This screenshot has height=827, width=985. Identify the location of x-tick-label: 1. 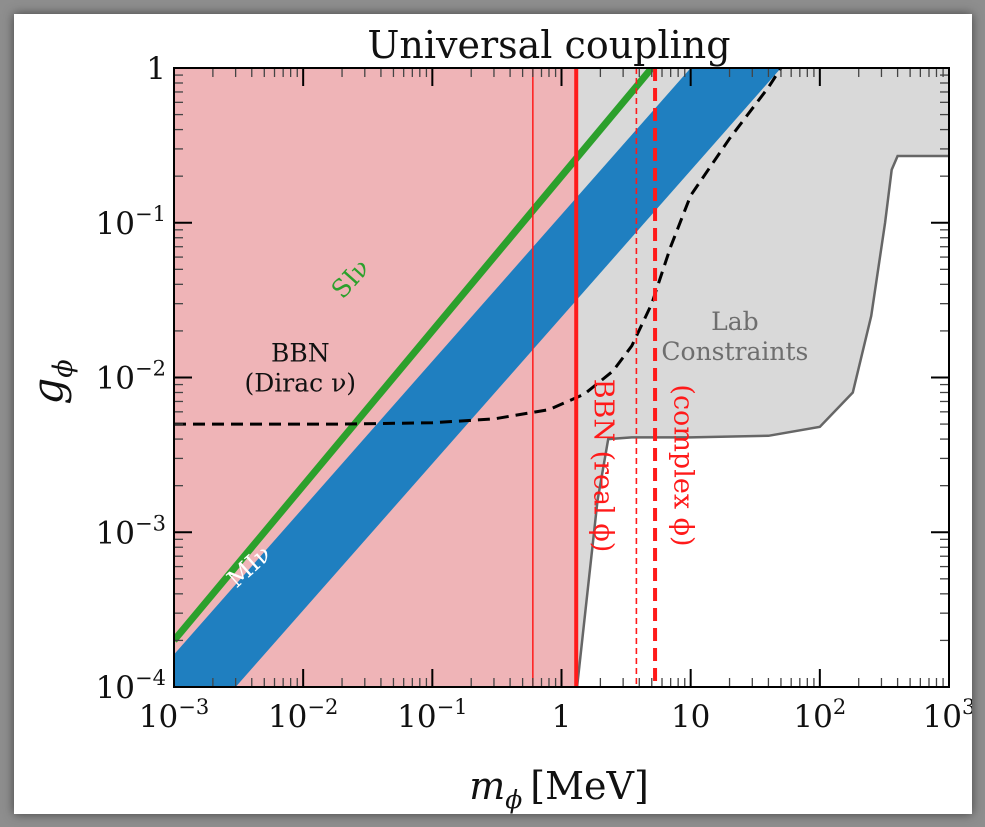
(562, 717).